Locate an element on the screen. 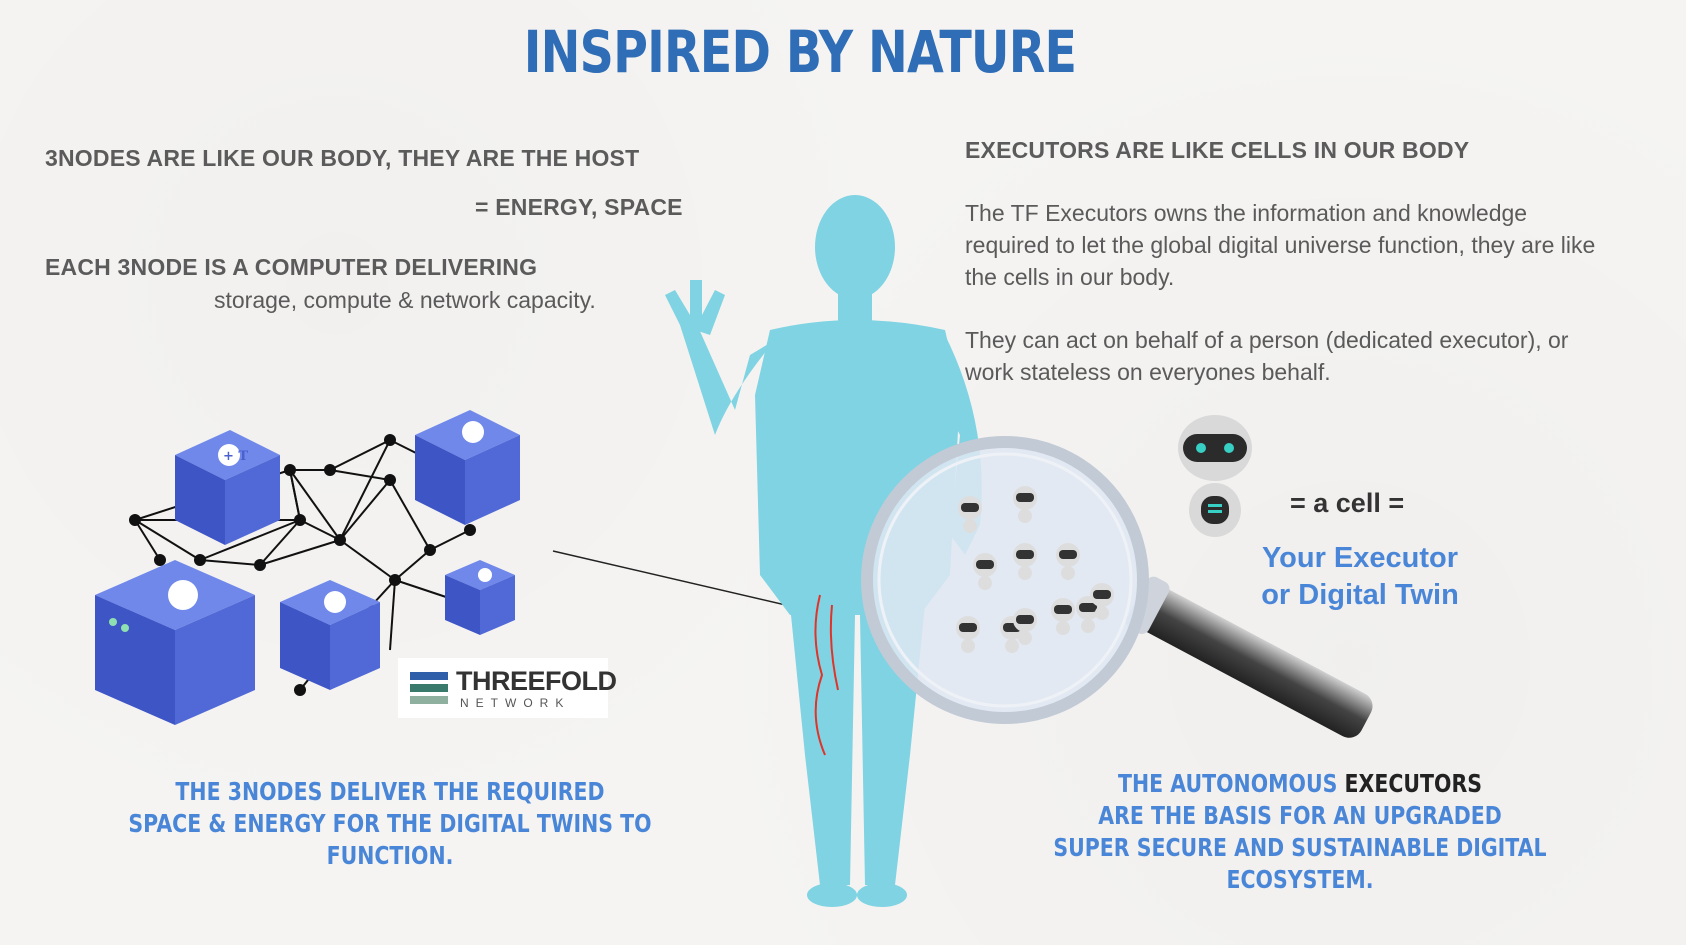 Image resolution: width=1686 pixels, height=945 pixels. cell-equals-label: = a cell = is located at coordinates (1347, 503).